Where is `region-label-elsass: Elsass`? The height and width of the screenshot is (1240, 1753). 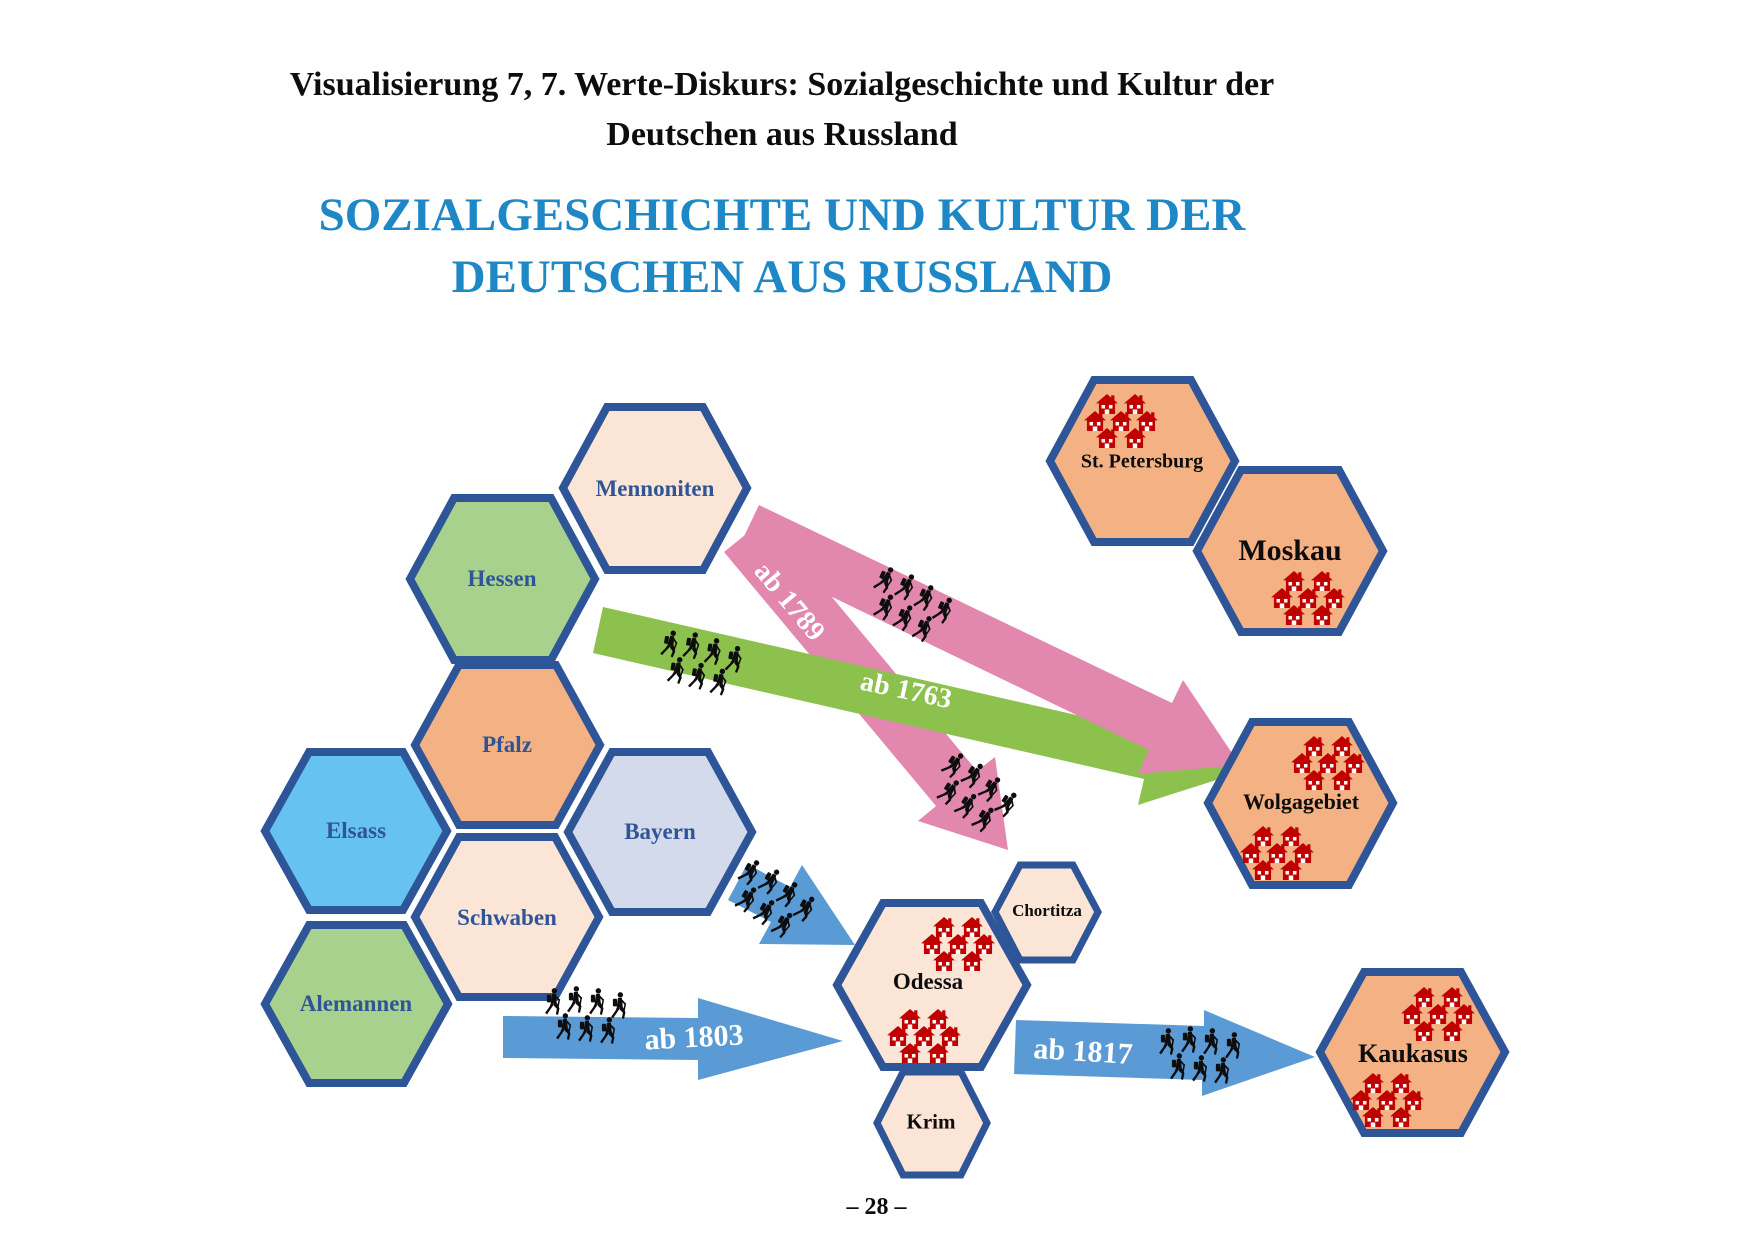 region-label-elsass: Elsass is located at coordinates (356, 830).